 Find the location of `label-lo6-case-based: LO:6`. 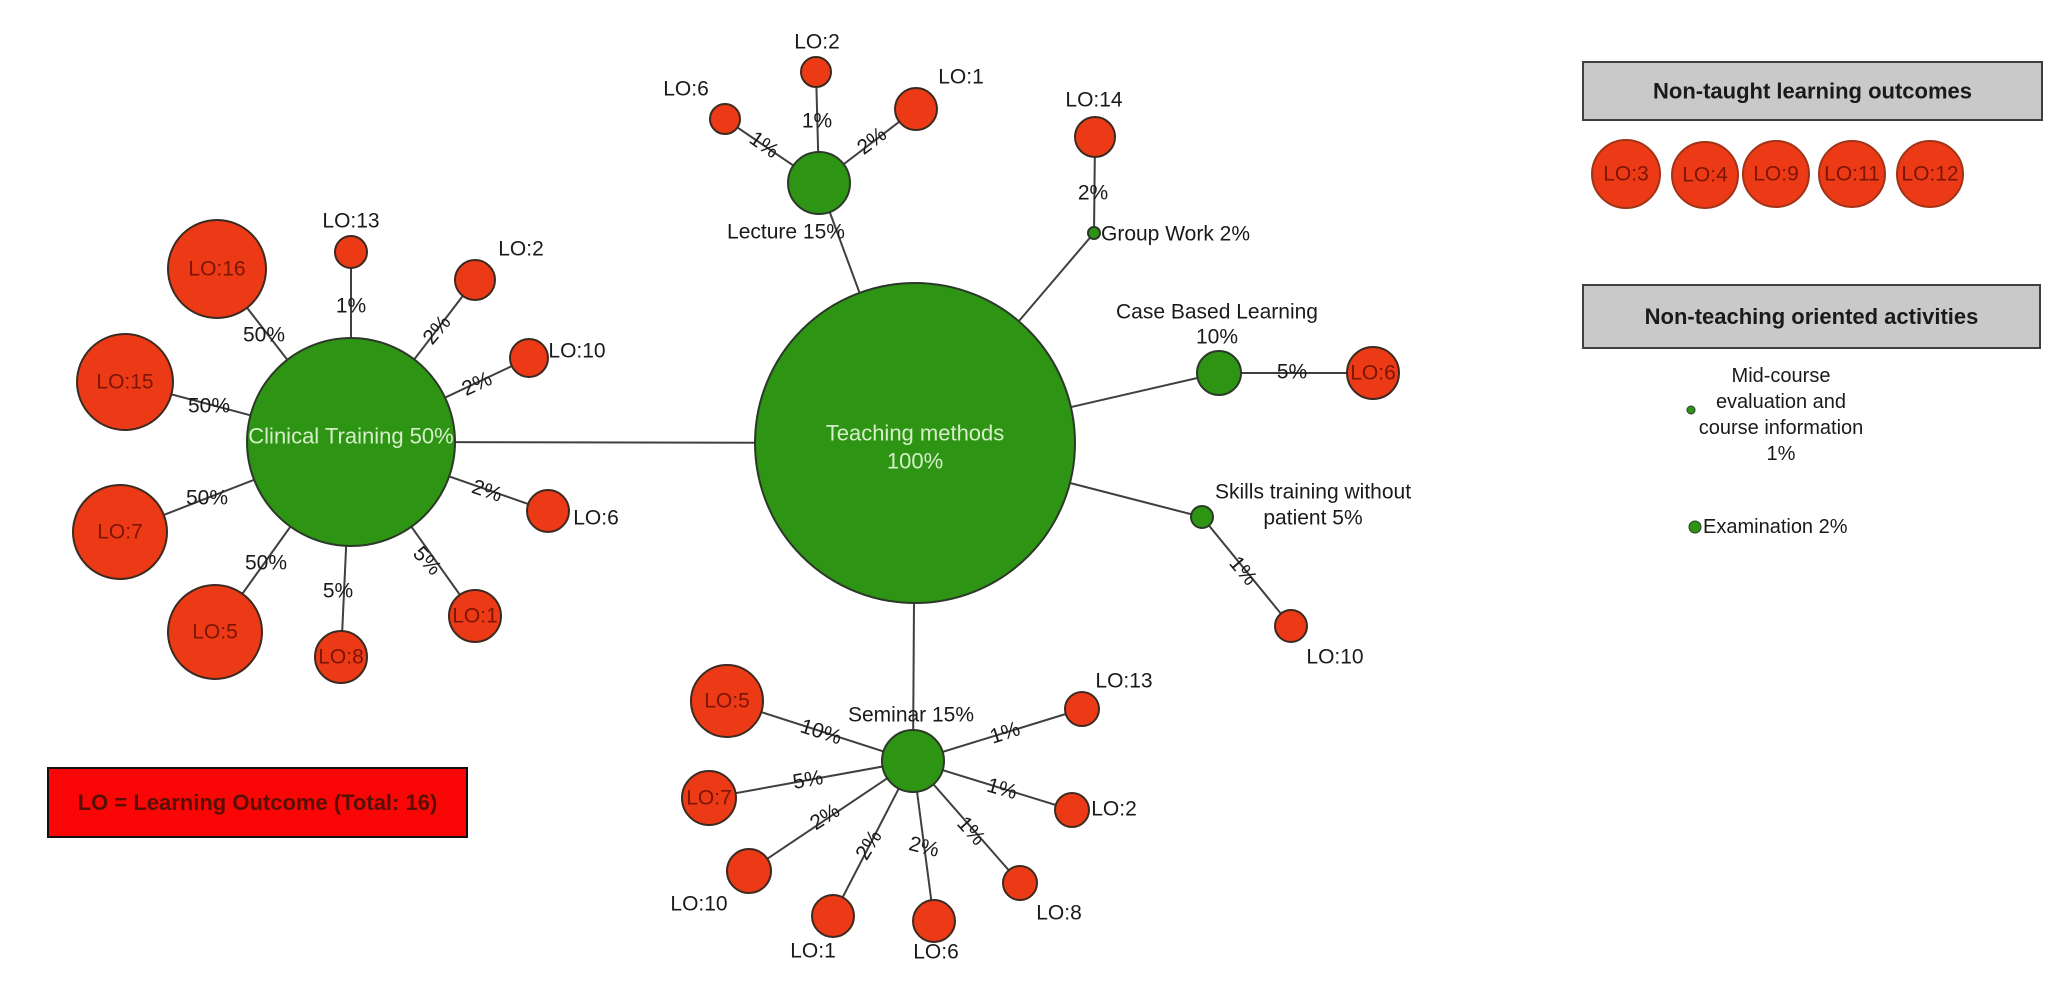

label-lo6-case-based: LO:6 is located at coordinates (1373, 373).